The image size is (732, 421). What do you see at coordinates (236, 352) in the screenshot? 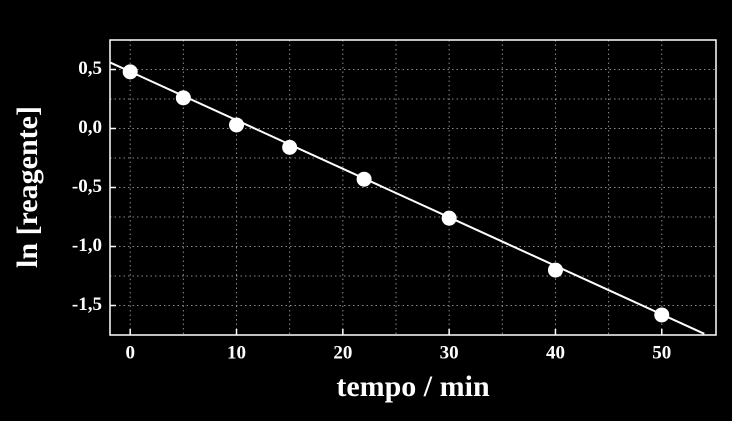
I see `x-tick-label: 10` at bounding box center [236, 352].